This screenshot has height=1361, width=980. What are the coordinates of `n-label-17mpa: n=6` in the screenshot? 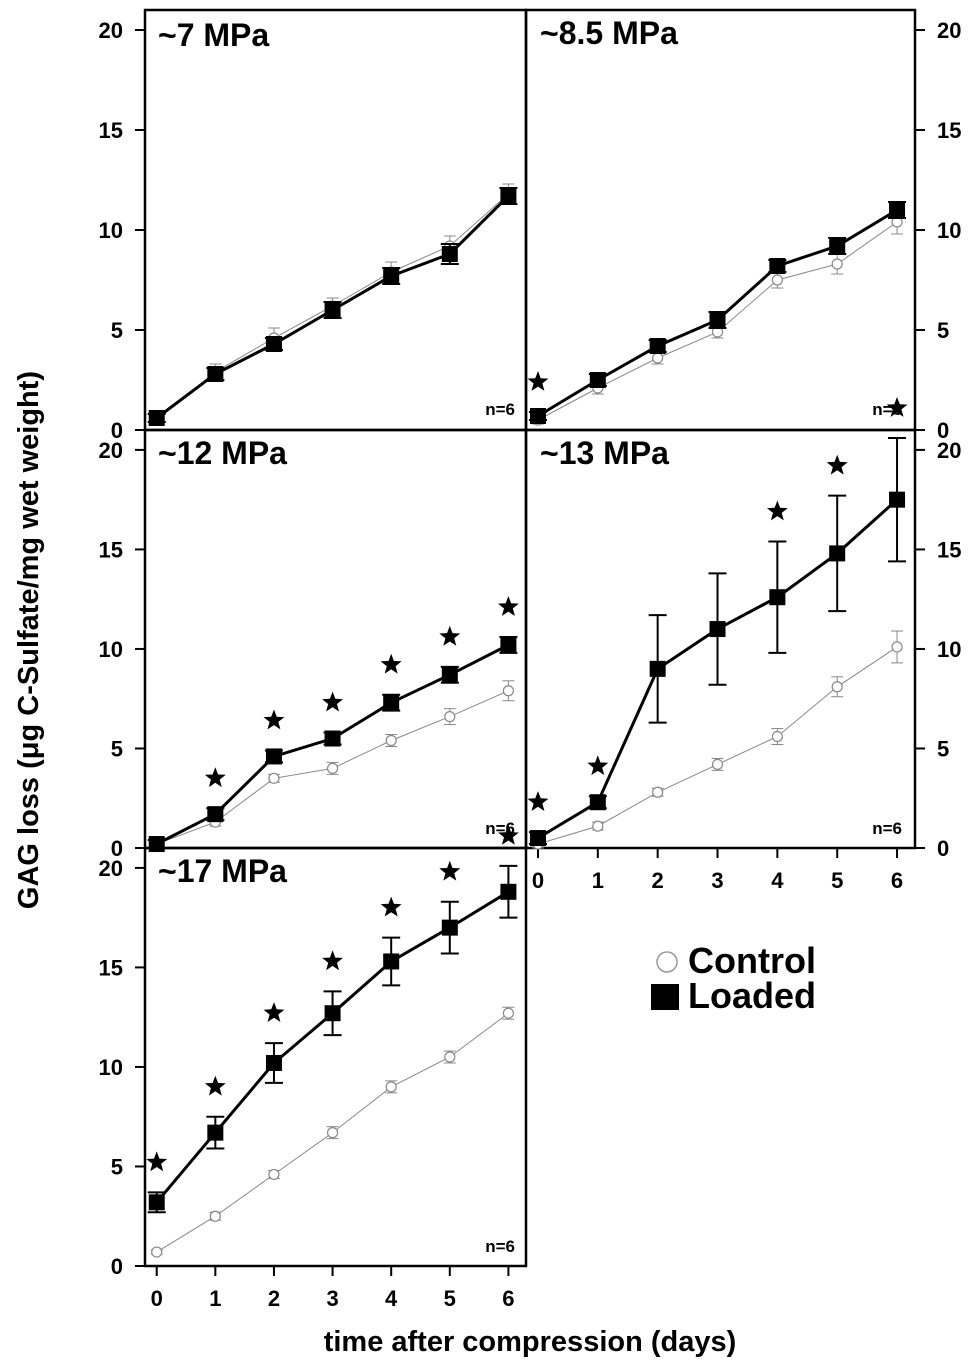 It's located at (500, 1246).